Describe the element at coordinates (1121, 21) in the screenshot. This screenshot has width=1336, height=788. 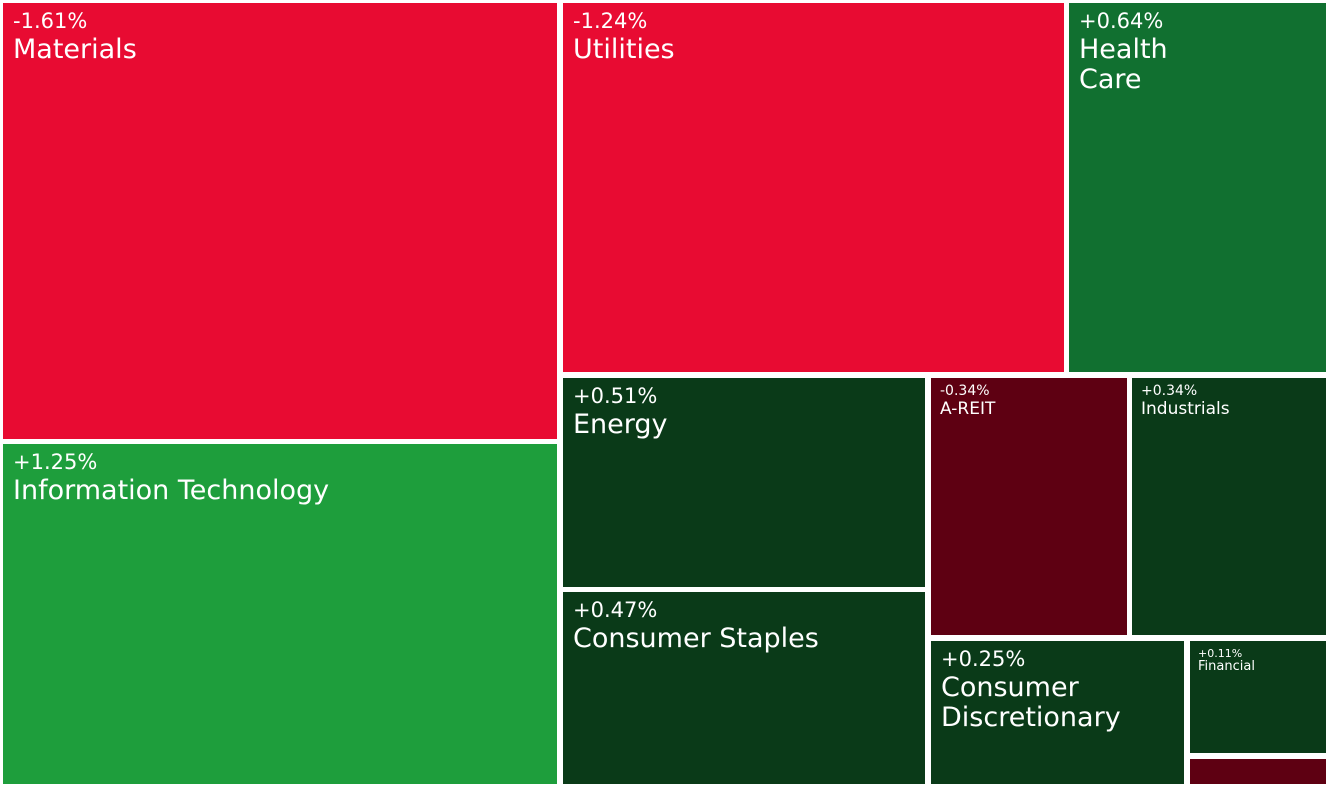
I see `tile-change-label: +0.64%` at that location.